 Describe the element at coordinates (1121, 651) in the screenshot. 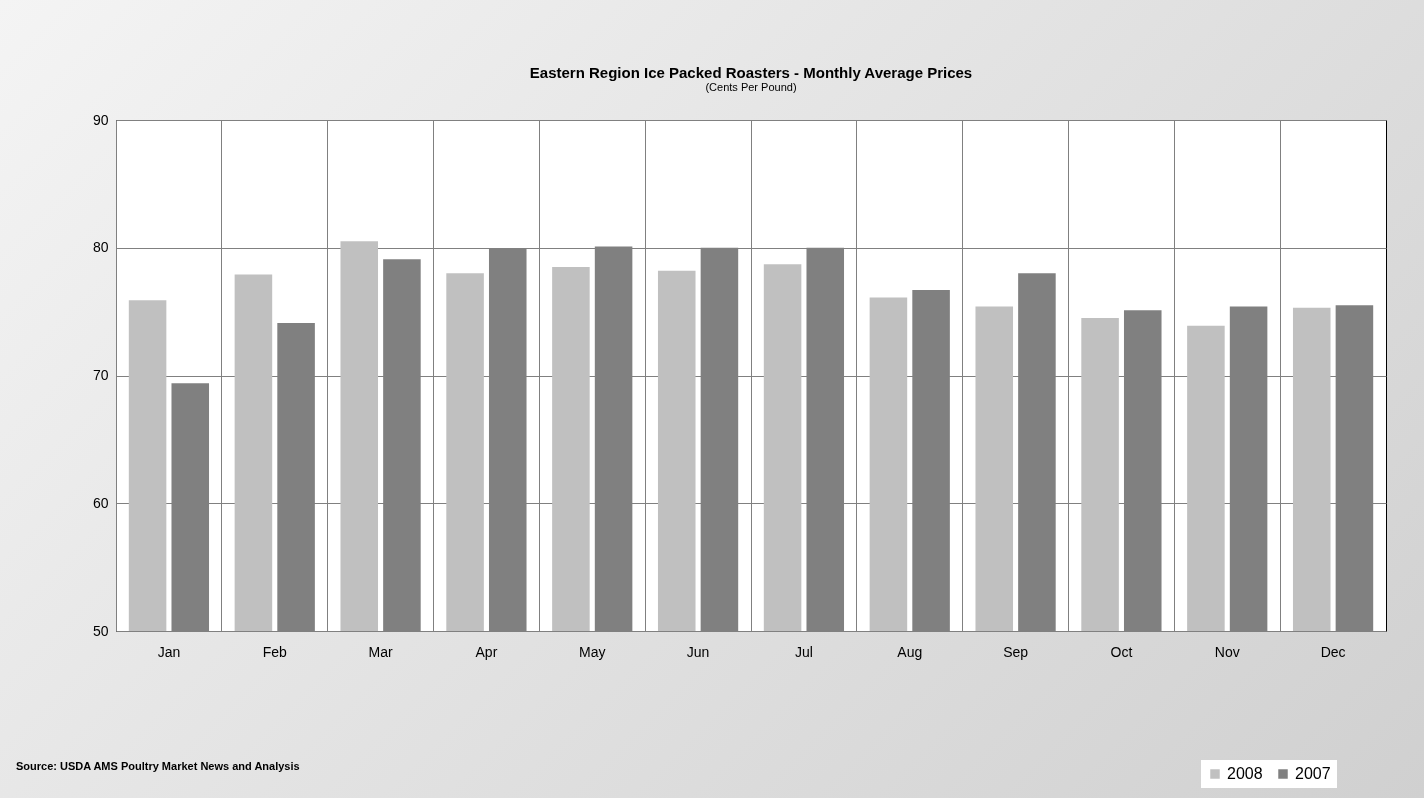

I see `x-tick-label: Oct` at that location.